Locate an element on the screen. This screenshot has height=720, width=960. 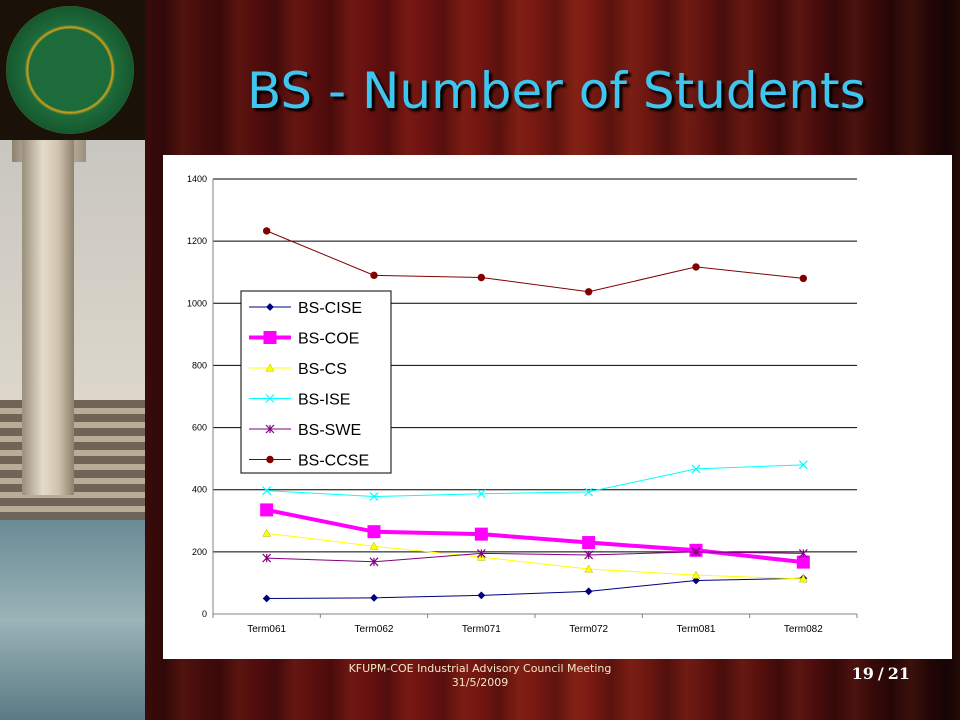
series-line-bs-cs is located at coordinates (535, 556).